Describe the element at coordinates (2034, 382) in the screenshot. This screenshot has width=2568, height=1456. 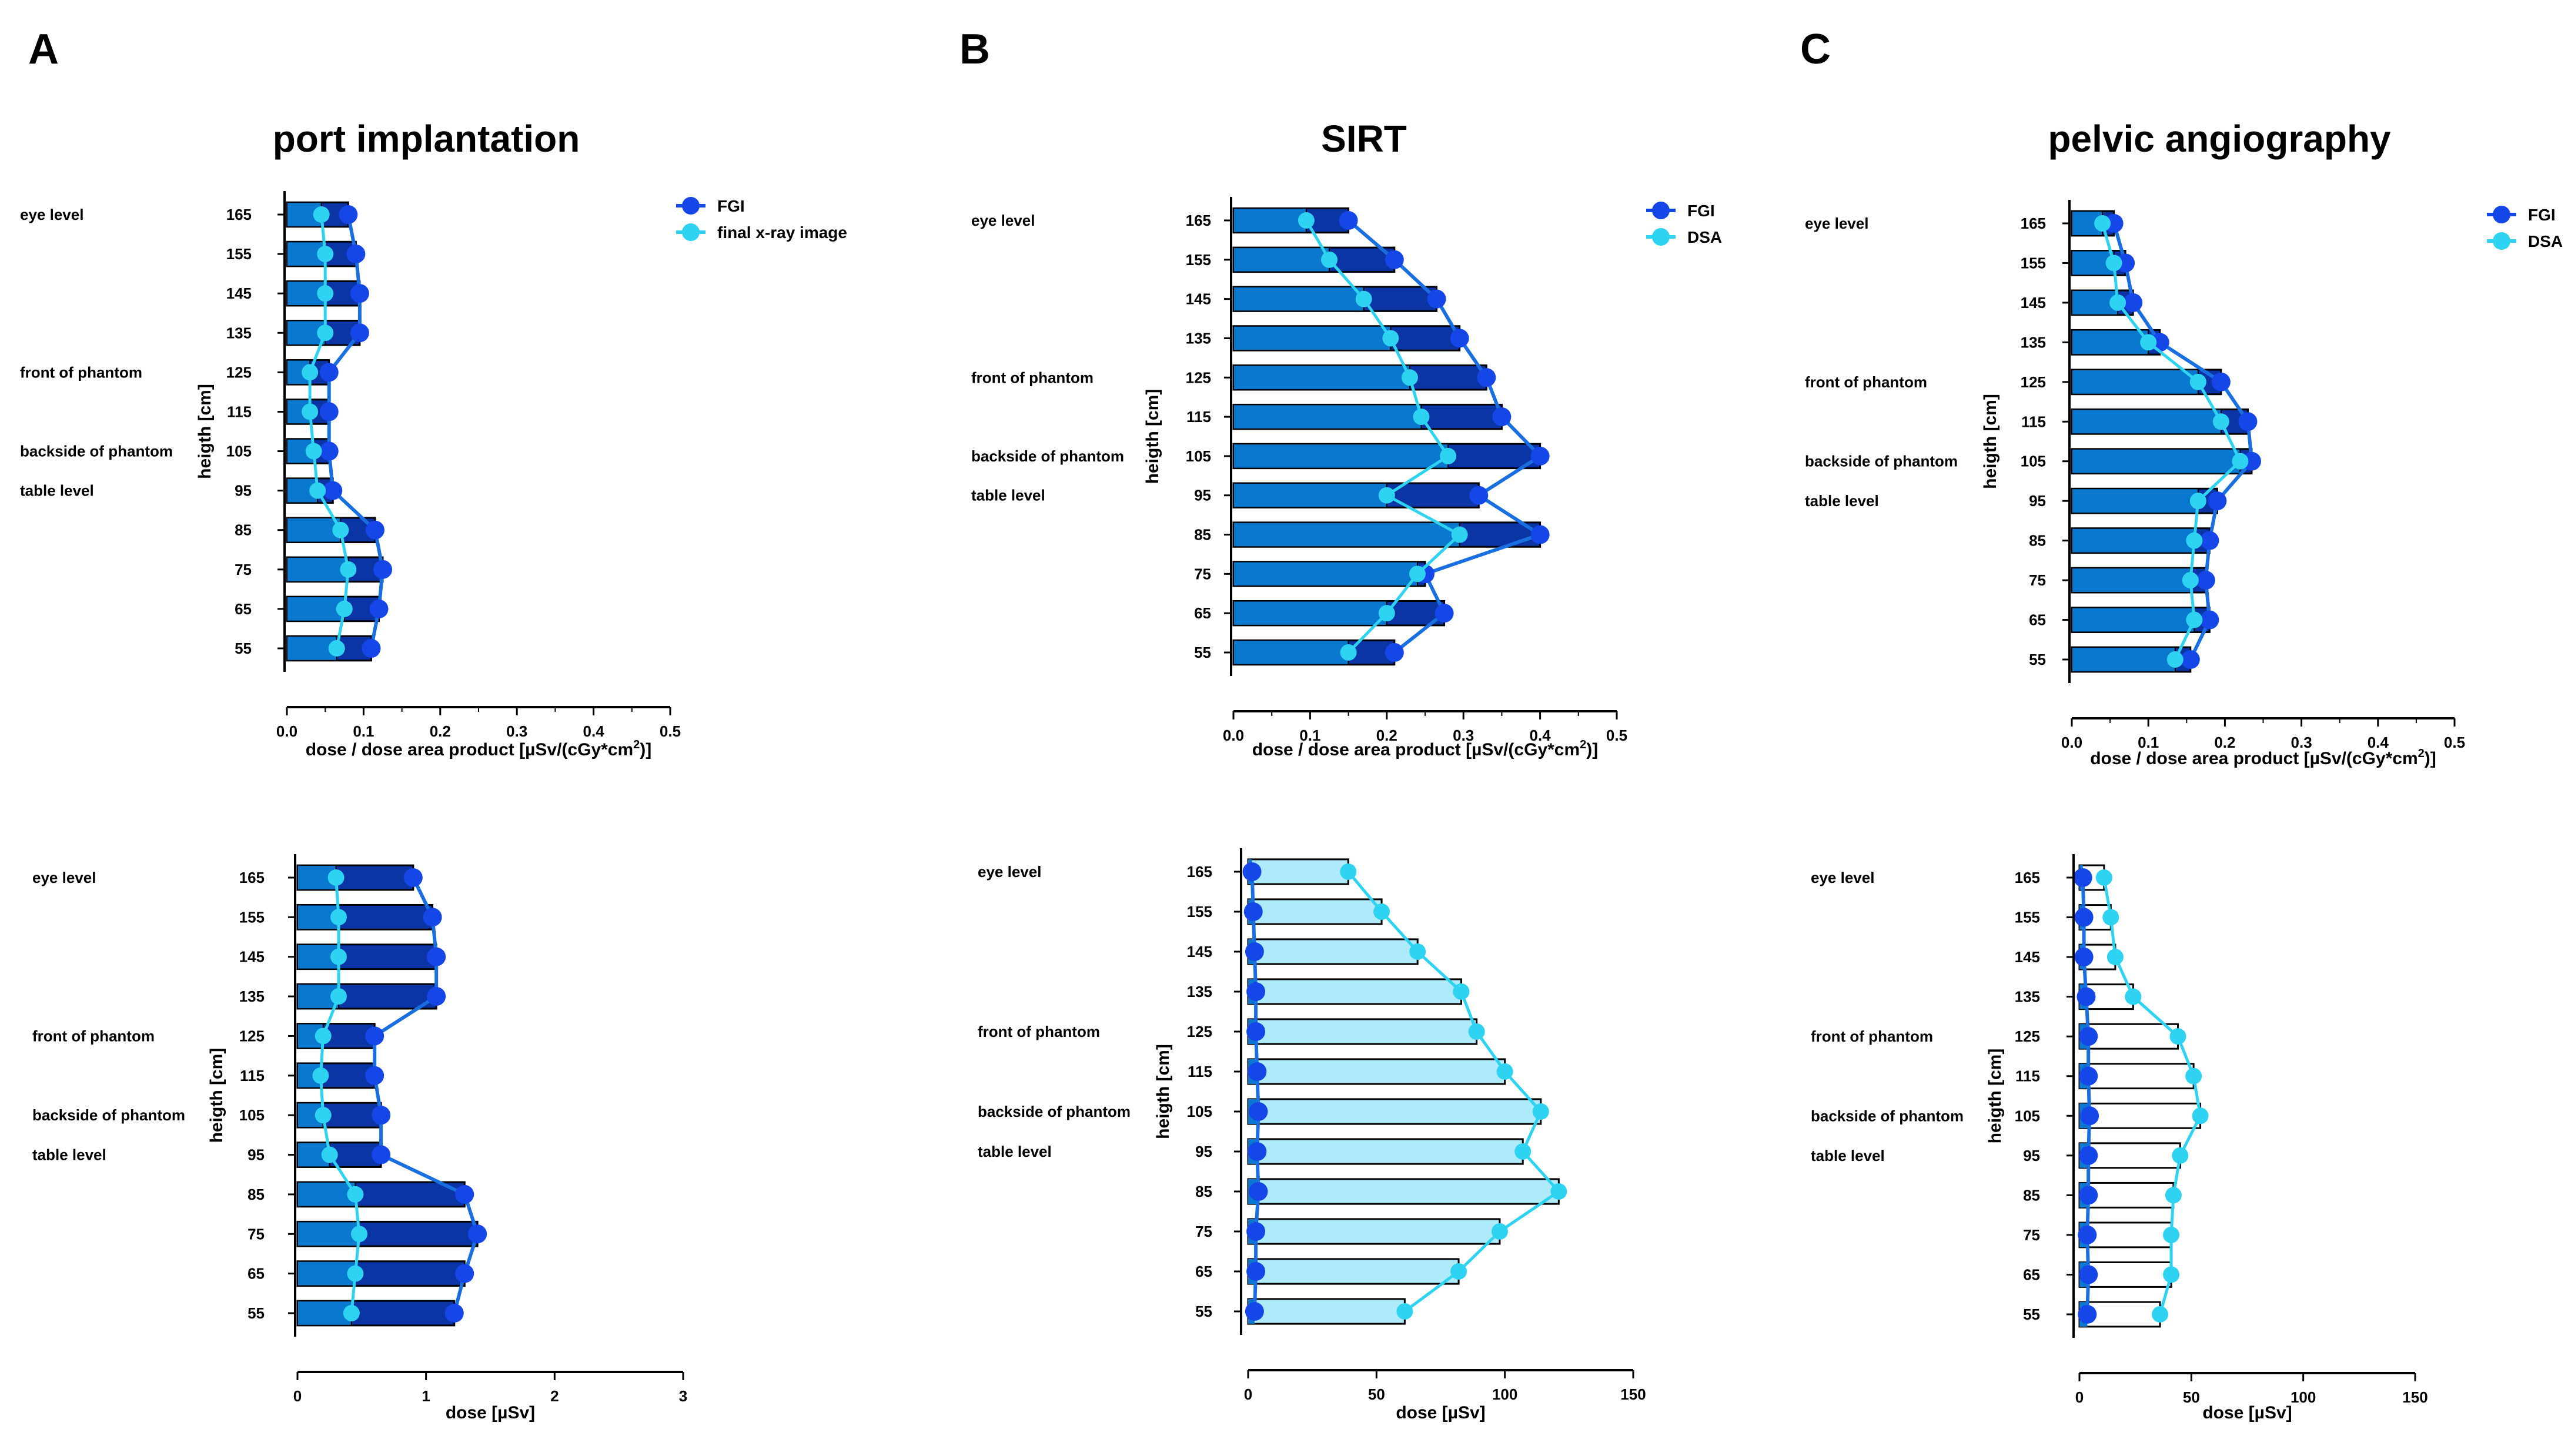
I see `y-tick-label: 125` at that location.